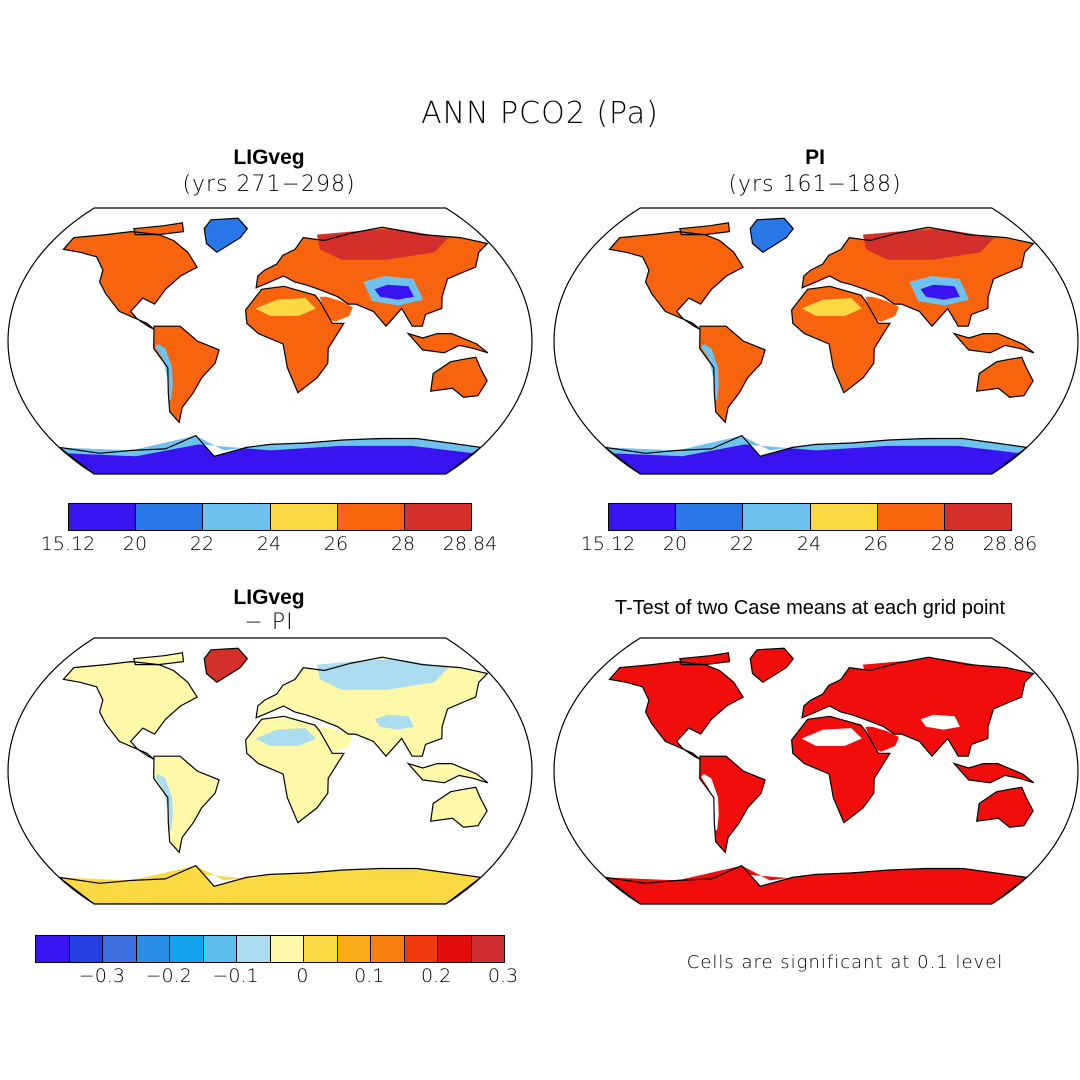 The image size is (1080, 1080). I want to click on colorbar-pi, so click(810, 517).